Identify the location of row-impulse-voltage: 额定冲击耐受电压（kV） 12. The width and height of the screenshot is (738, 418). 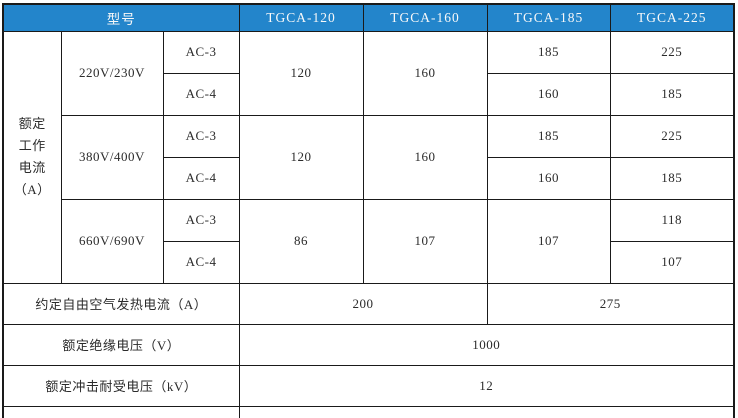
(368, 385).